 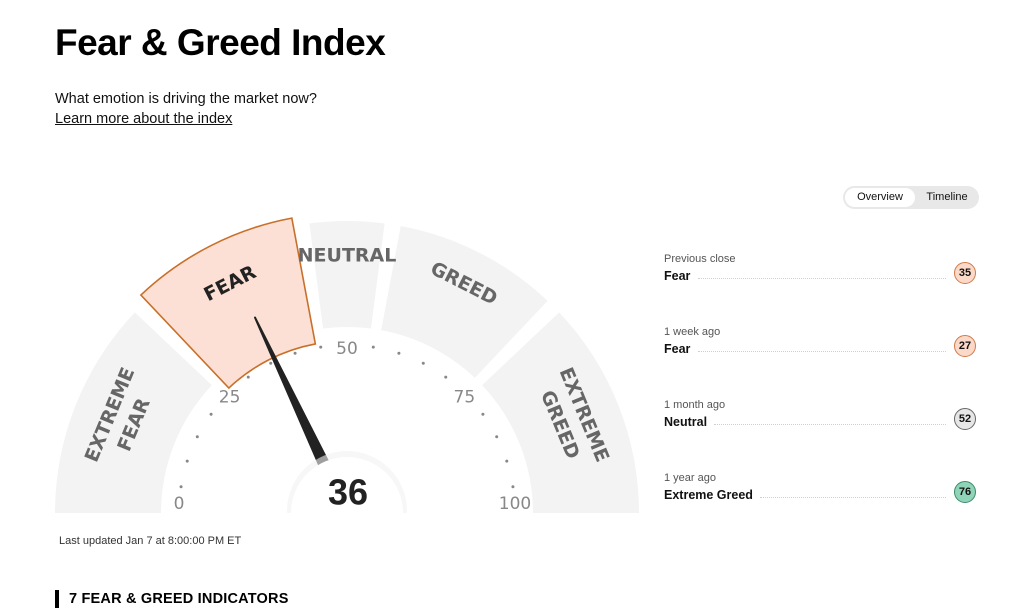 I want to click on learn-more-link: Learn more about the index, so click(x=144, y=119).